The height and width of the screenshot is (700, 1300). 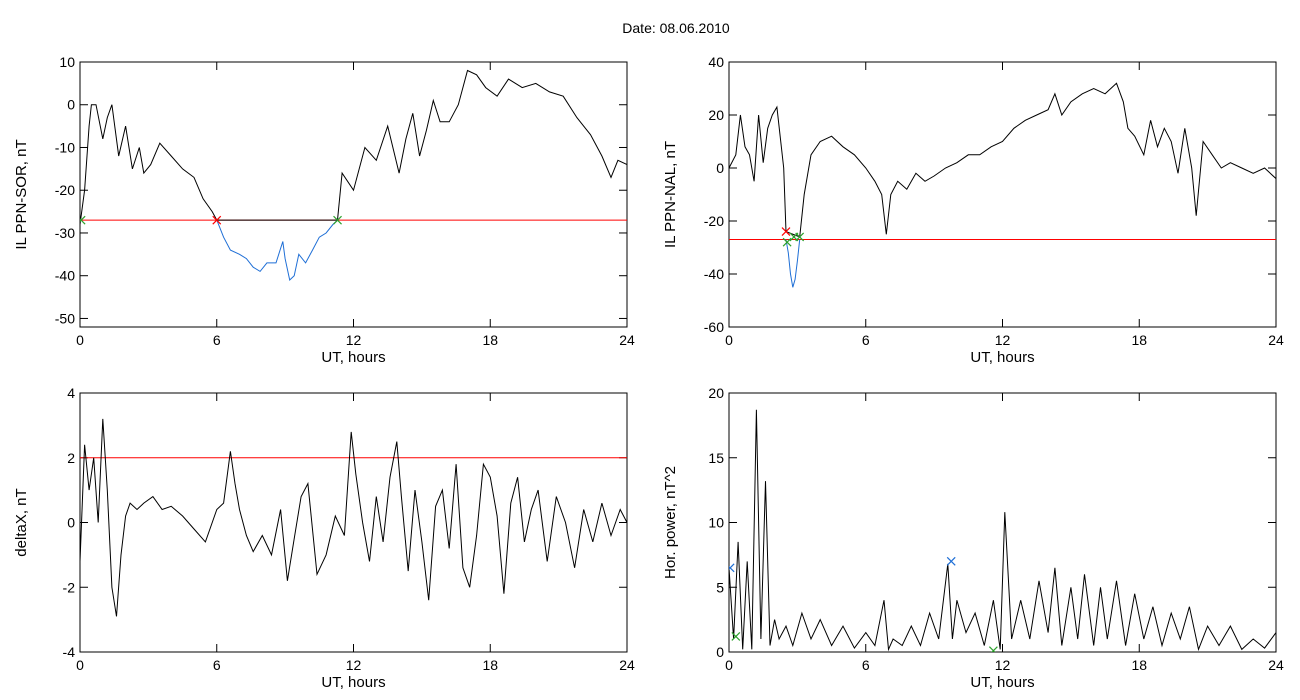 What do you see at coordinates (69, 652) in the screenshot?
I see `y-tick-label: -4` at bounding box center [69, 652].